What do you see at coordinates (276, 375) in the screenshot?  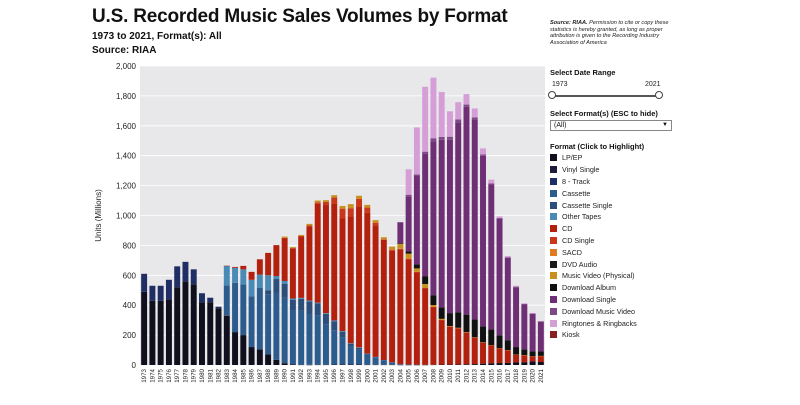 I see `x-tick-label: 1989` at bounding box center [276, 375].